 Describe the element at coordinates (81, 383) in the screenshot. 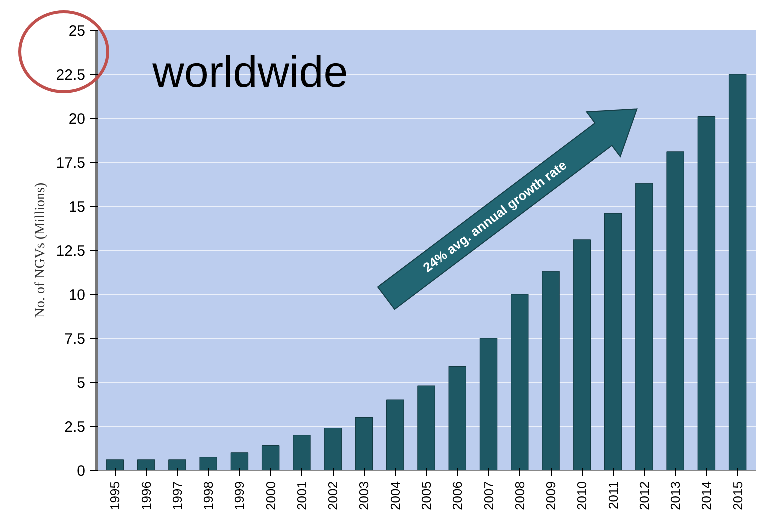

I see `y-tick-label: 5` at that location.